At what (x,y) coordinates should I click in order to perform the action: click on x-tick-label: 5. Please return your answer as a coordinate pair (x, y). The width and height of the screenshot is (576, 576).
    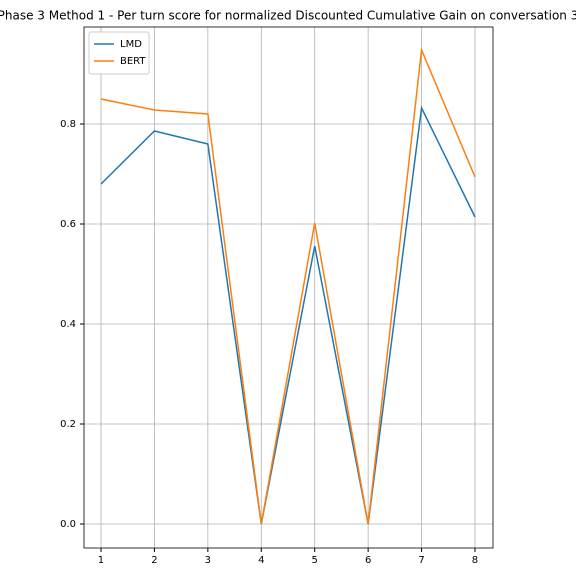
    Looking at the image, I should click on (315, 560).